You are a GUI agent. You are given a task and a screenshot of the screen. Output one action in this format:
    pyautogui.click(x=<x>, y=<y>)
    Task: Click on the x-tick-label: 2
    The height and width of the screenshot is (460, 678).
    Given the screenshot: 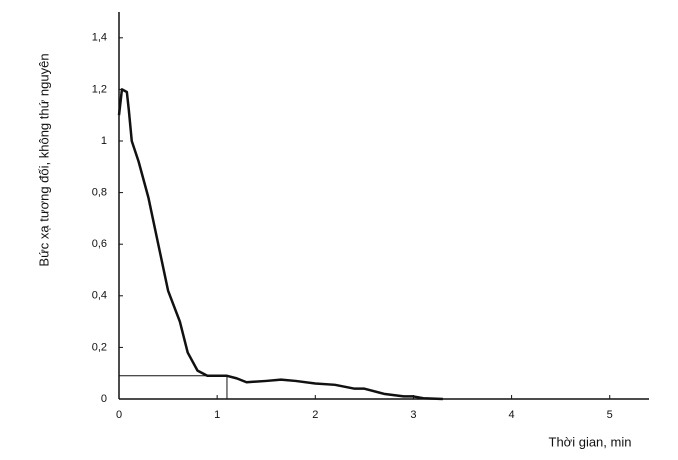 What is the action you would take?
    pyautogui.click(x=315, y=415)
    